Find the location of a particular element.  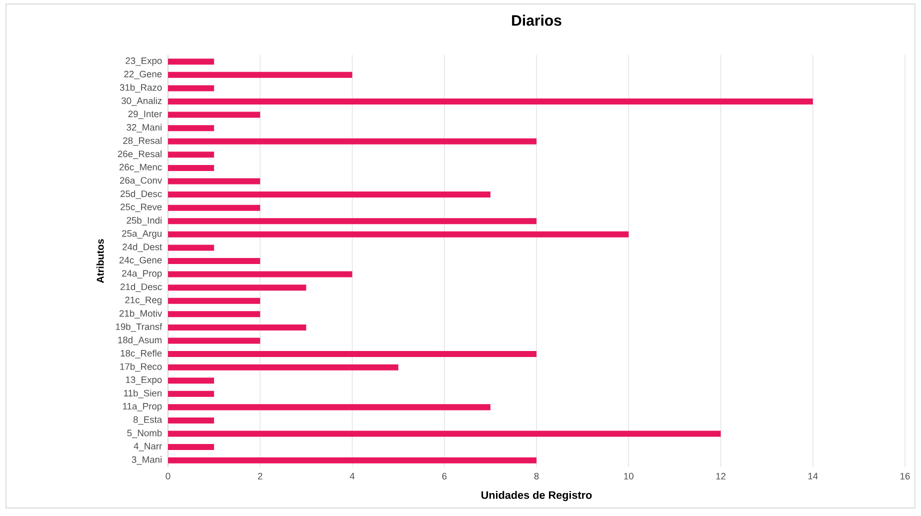

chart-title: Diarios is located at coordinates (537, 20).